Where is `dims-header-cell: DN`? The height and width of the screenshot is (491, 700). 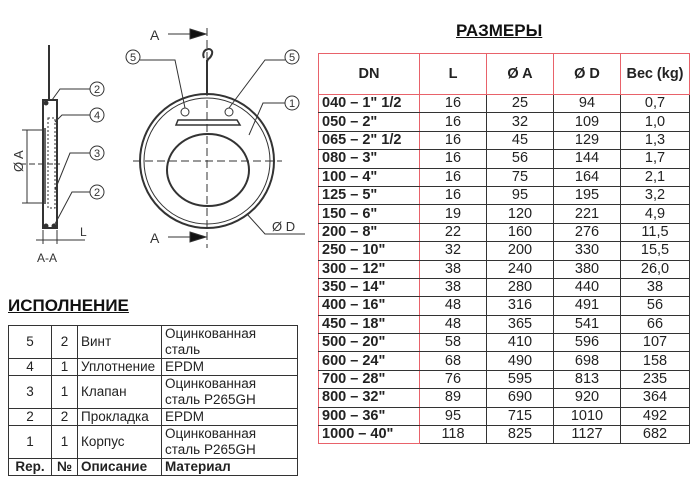 dims-header-cell: DN is located at coordinates (369, 74).